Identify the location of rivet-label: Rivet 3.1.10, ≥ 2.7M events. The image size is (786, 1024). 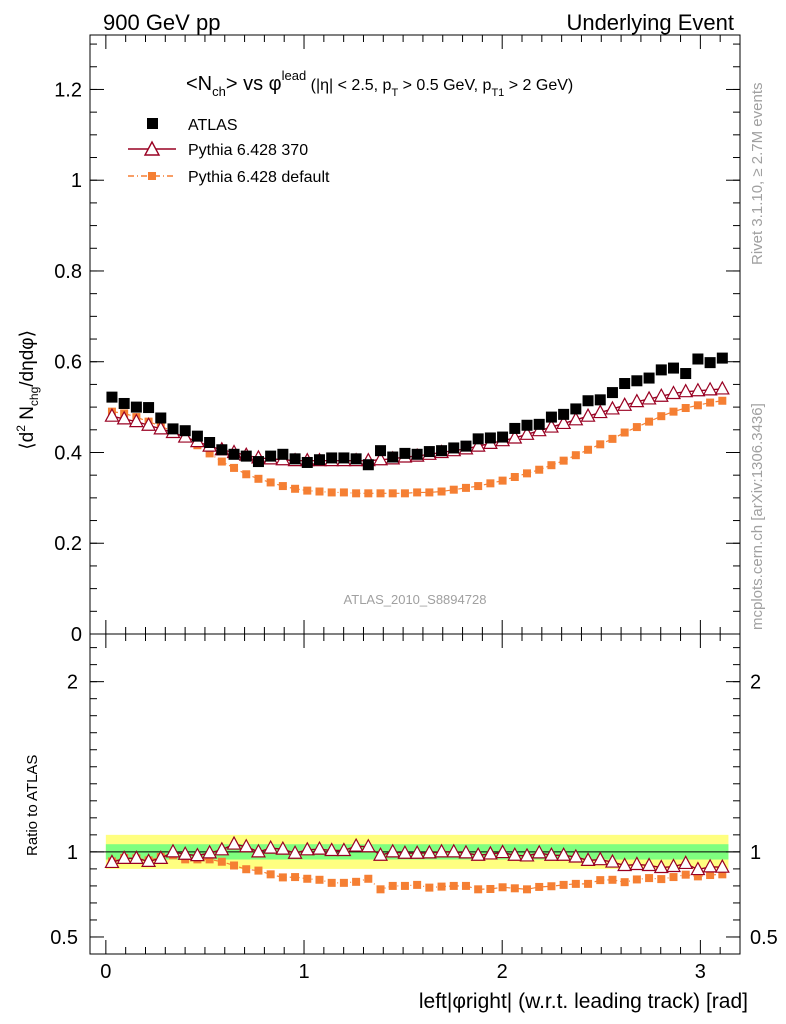
(757, 174).